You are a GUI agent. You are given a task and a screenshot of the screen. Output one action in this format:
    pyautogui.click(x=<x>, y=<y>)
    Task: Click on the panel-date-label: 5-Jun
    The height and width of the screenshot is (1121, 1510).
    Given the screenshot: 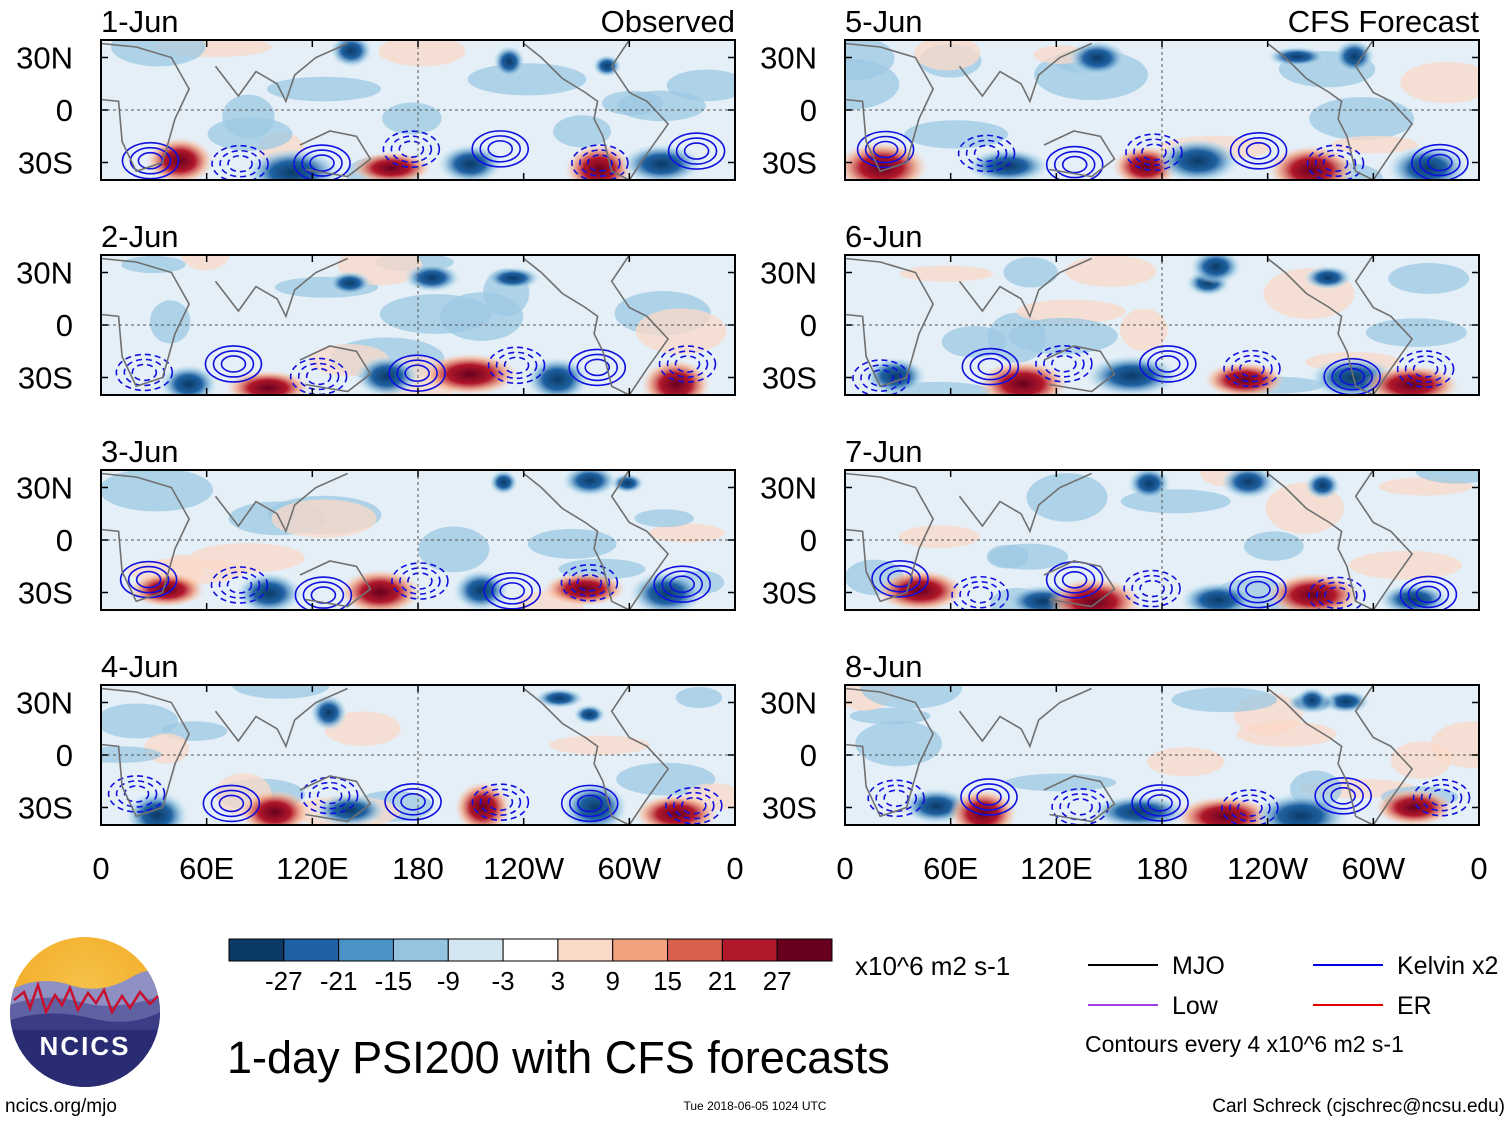 What is the action you would take?
    pyautogui.click(x=884, y=21)
    